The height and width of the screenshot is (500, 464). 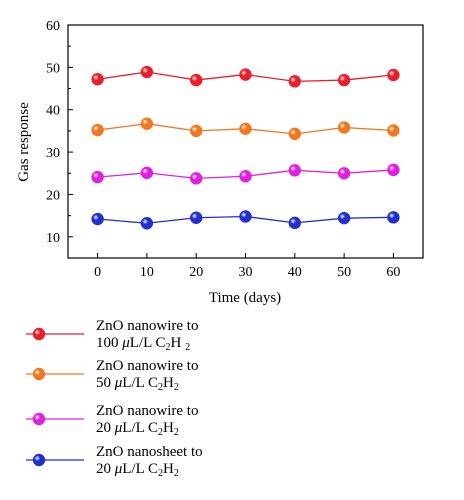 What do you see at coordinates (53, 153) in the screenshot?
I see `y-tick-label: 30` at bounding box center [53, 153].